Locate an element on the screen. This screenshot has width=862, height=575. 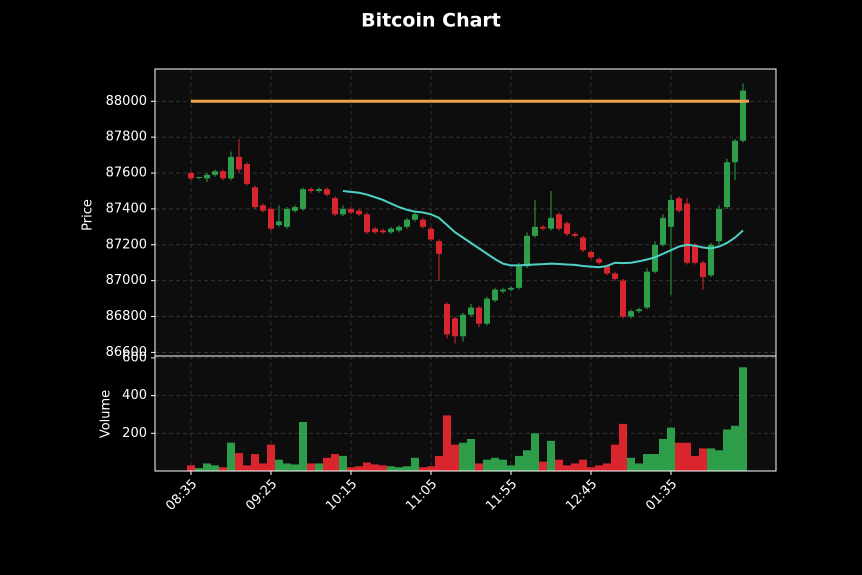
y-tick-label: 88000 is located at coordinates (126, 101).